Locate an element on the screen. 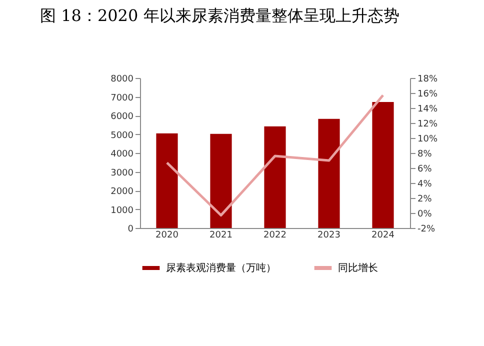 Image resolution: width=484 pixels, height=346 pixels. y2-tick-label: 12% is located at coordinates (428, 125).